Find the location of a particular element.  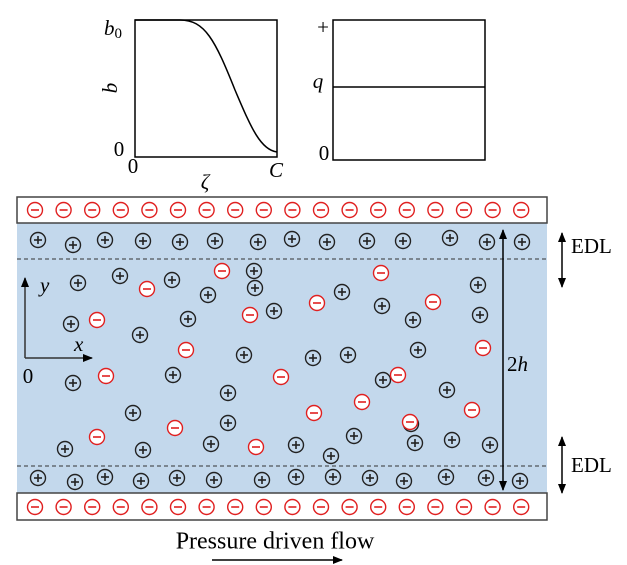

y-top-label: b0 is located at coordinates (113, 29).